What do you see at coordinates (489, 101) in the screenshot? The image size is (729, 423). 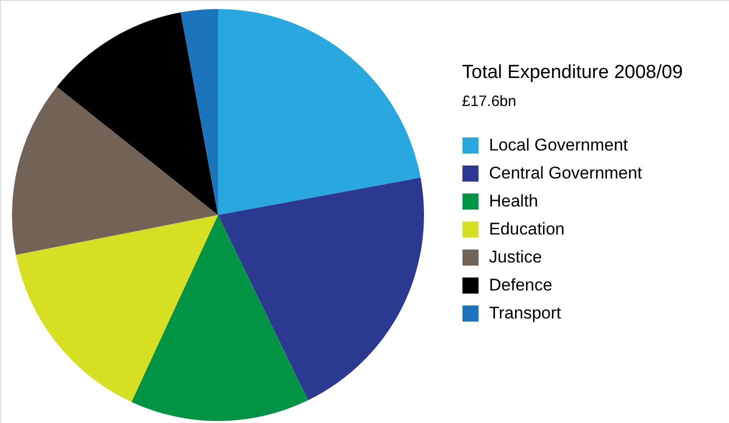 I see `text: £17.6bn` at bounding box center [489, 101].